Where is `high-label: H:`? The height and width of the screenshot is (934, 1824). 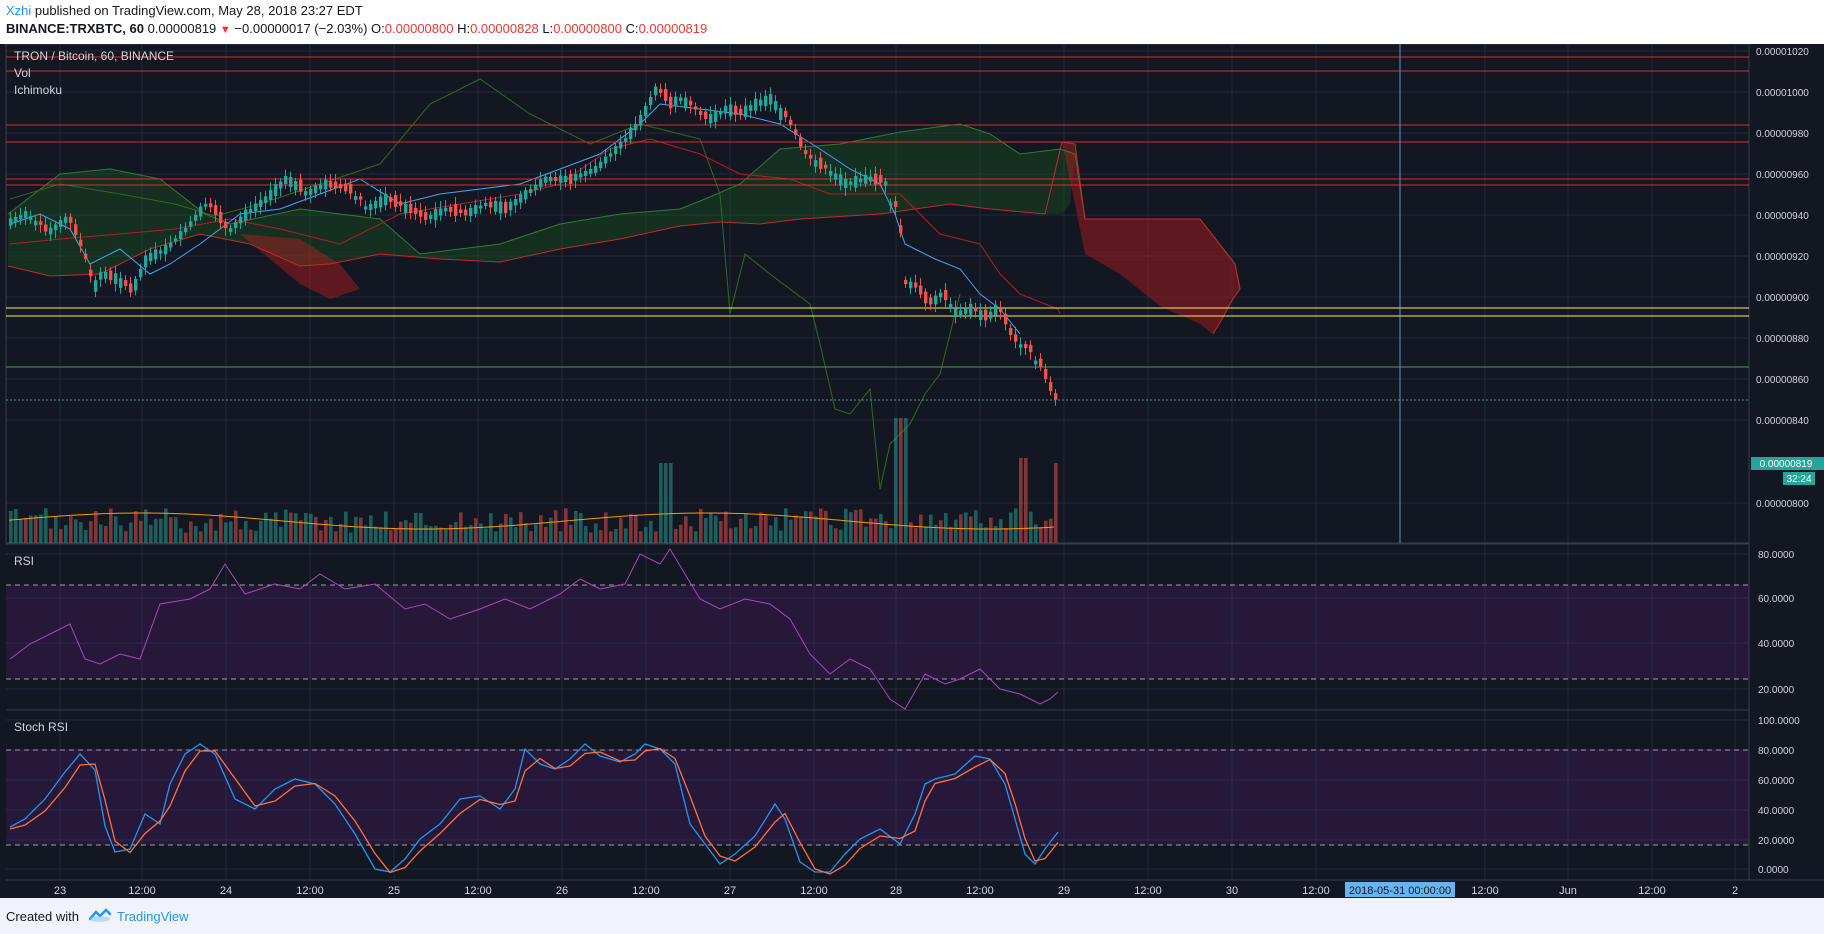
high-label: H: is located at coordinates (464, 28).